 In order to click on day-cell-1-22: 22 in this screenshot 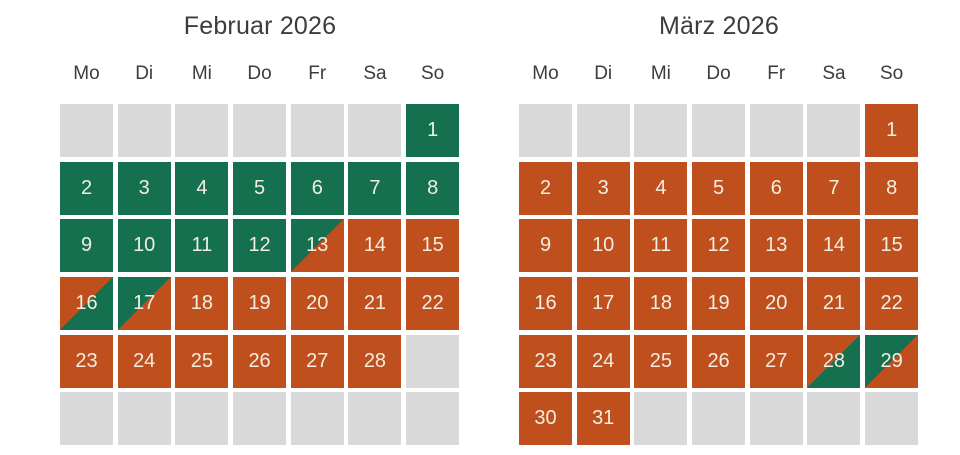, I will do `click(892, 304)`.